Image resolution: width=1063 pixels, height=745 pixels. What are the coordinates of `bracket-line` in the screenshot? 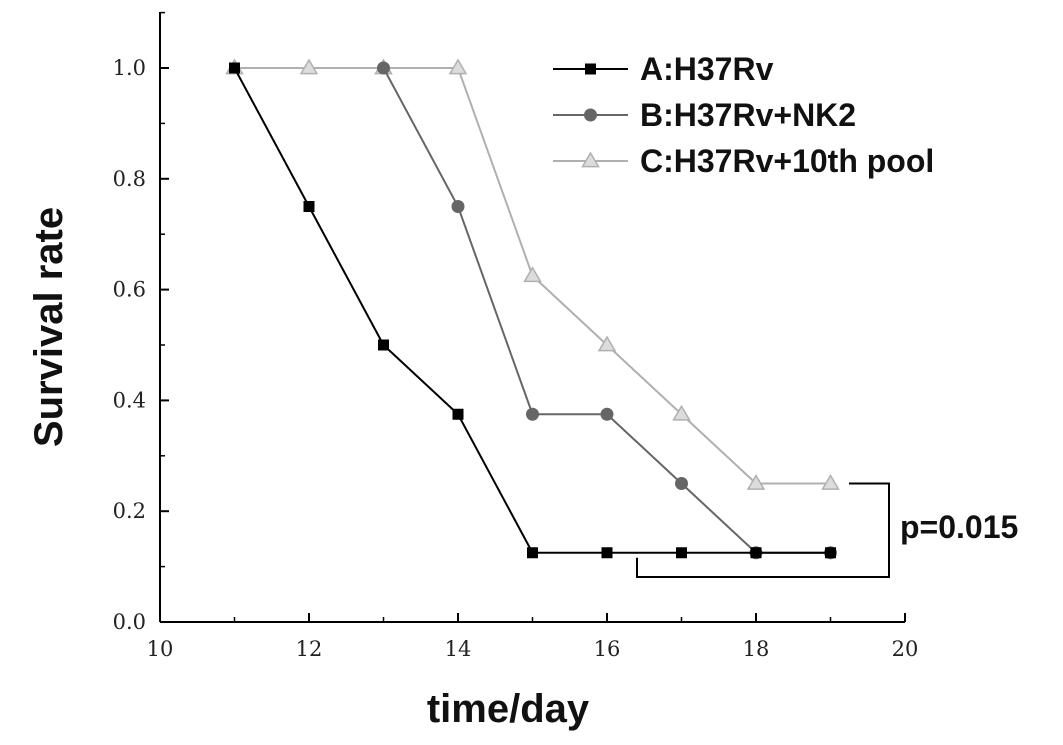 It's located at (763, 530).